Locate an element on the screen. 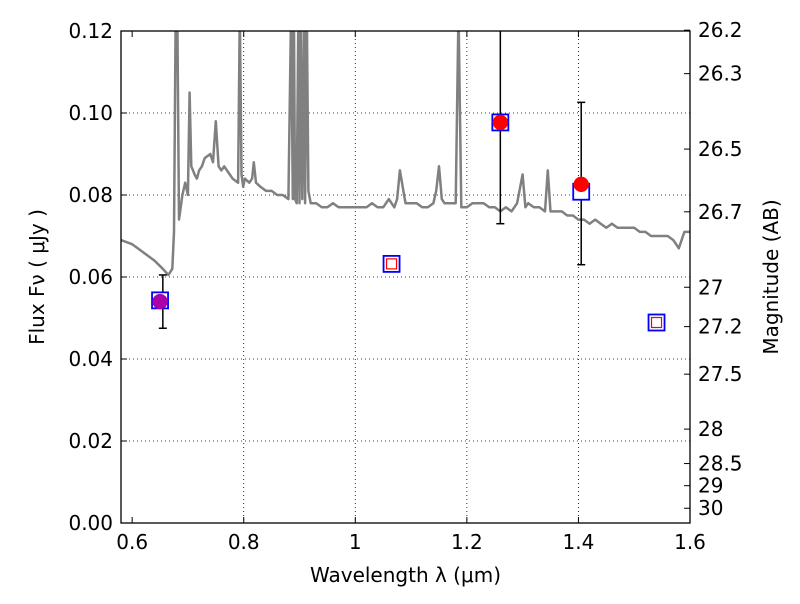  right-tick-label: 28 is located at coordinates (710, 429).